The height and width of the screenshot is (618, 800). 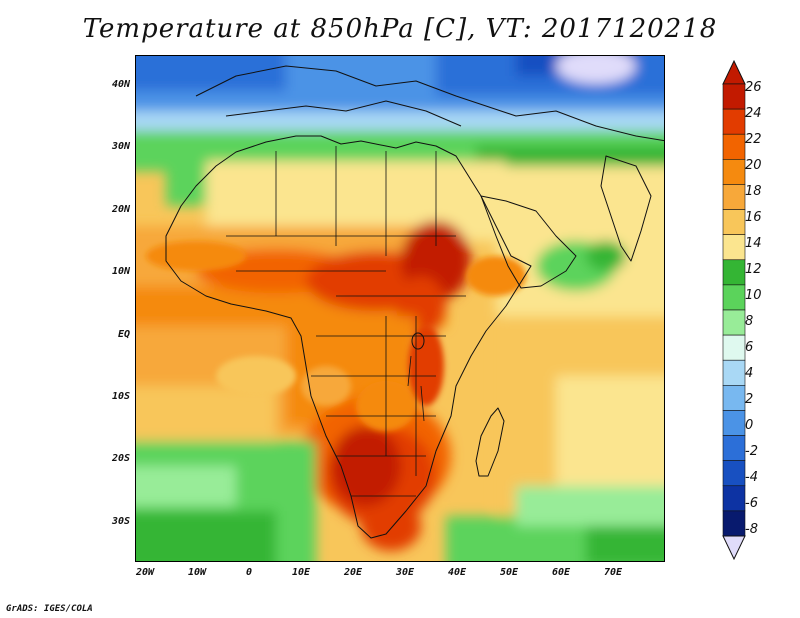 I want to click on lon-label-10e: 10E, so click(x=301, y=572).